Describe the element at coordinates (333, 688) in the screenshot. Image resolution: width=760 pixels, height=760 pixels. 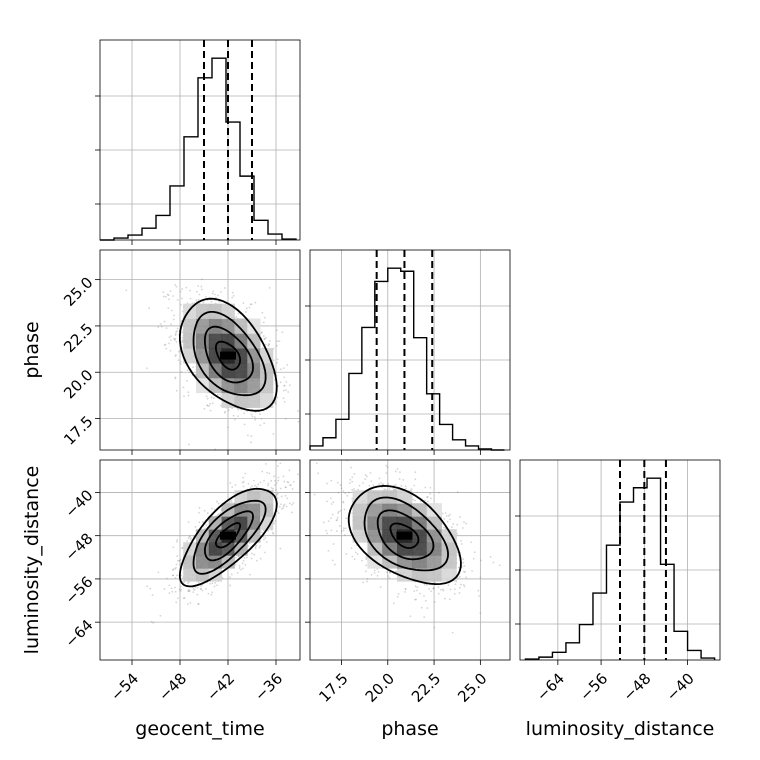
I see `x-tick-label: 17.5` at that location.